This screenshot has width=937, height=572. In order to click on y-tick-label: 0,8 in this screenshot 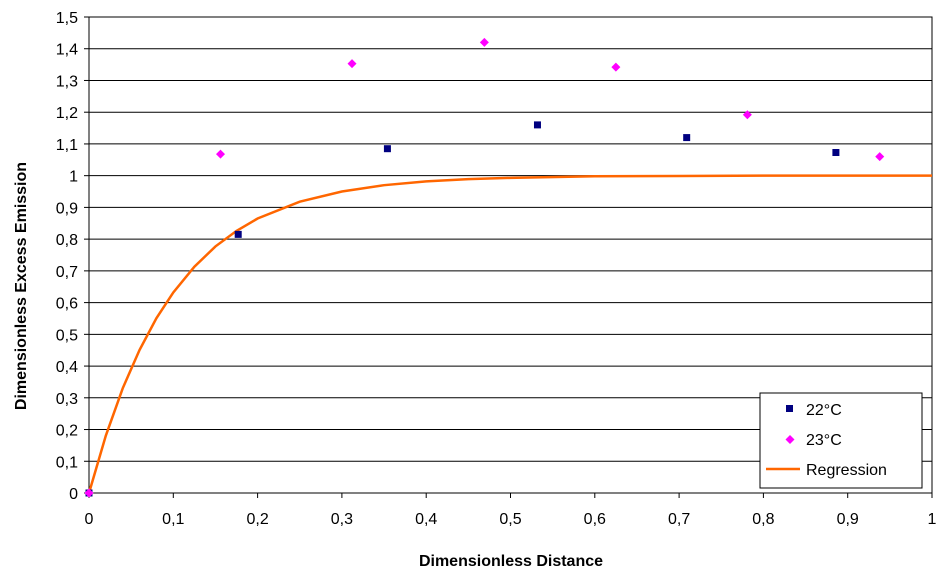, I will do `click(67, 240)`.